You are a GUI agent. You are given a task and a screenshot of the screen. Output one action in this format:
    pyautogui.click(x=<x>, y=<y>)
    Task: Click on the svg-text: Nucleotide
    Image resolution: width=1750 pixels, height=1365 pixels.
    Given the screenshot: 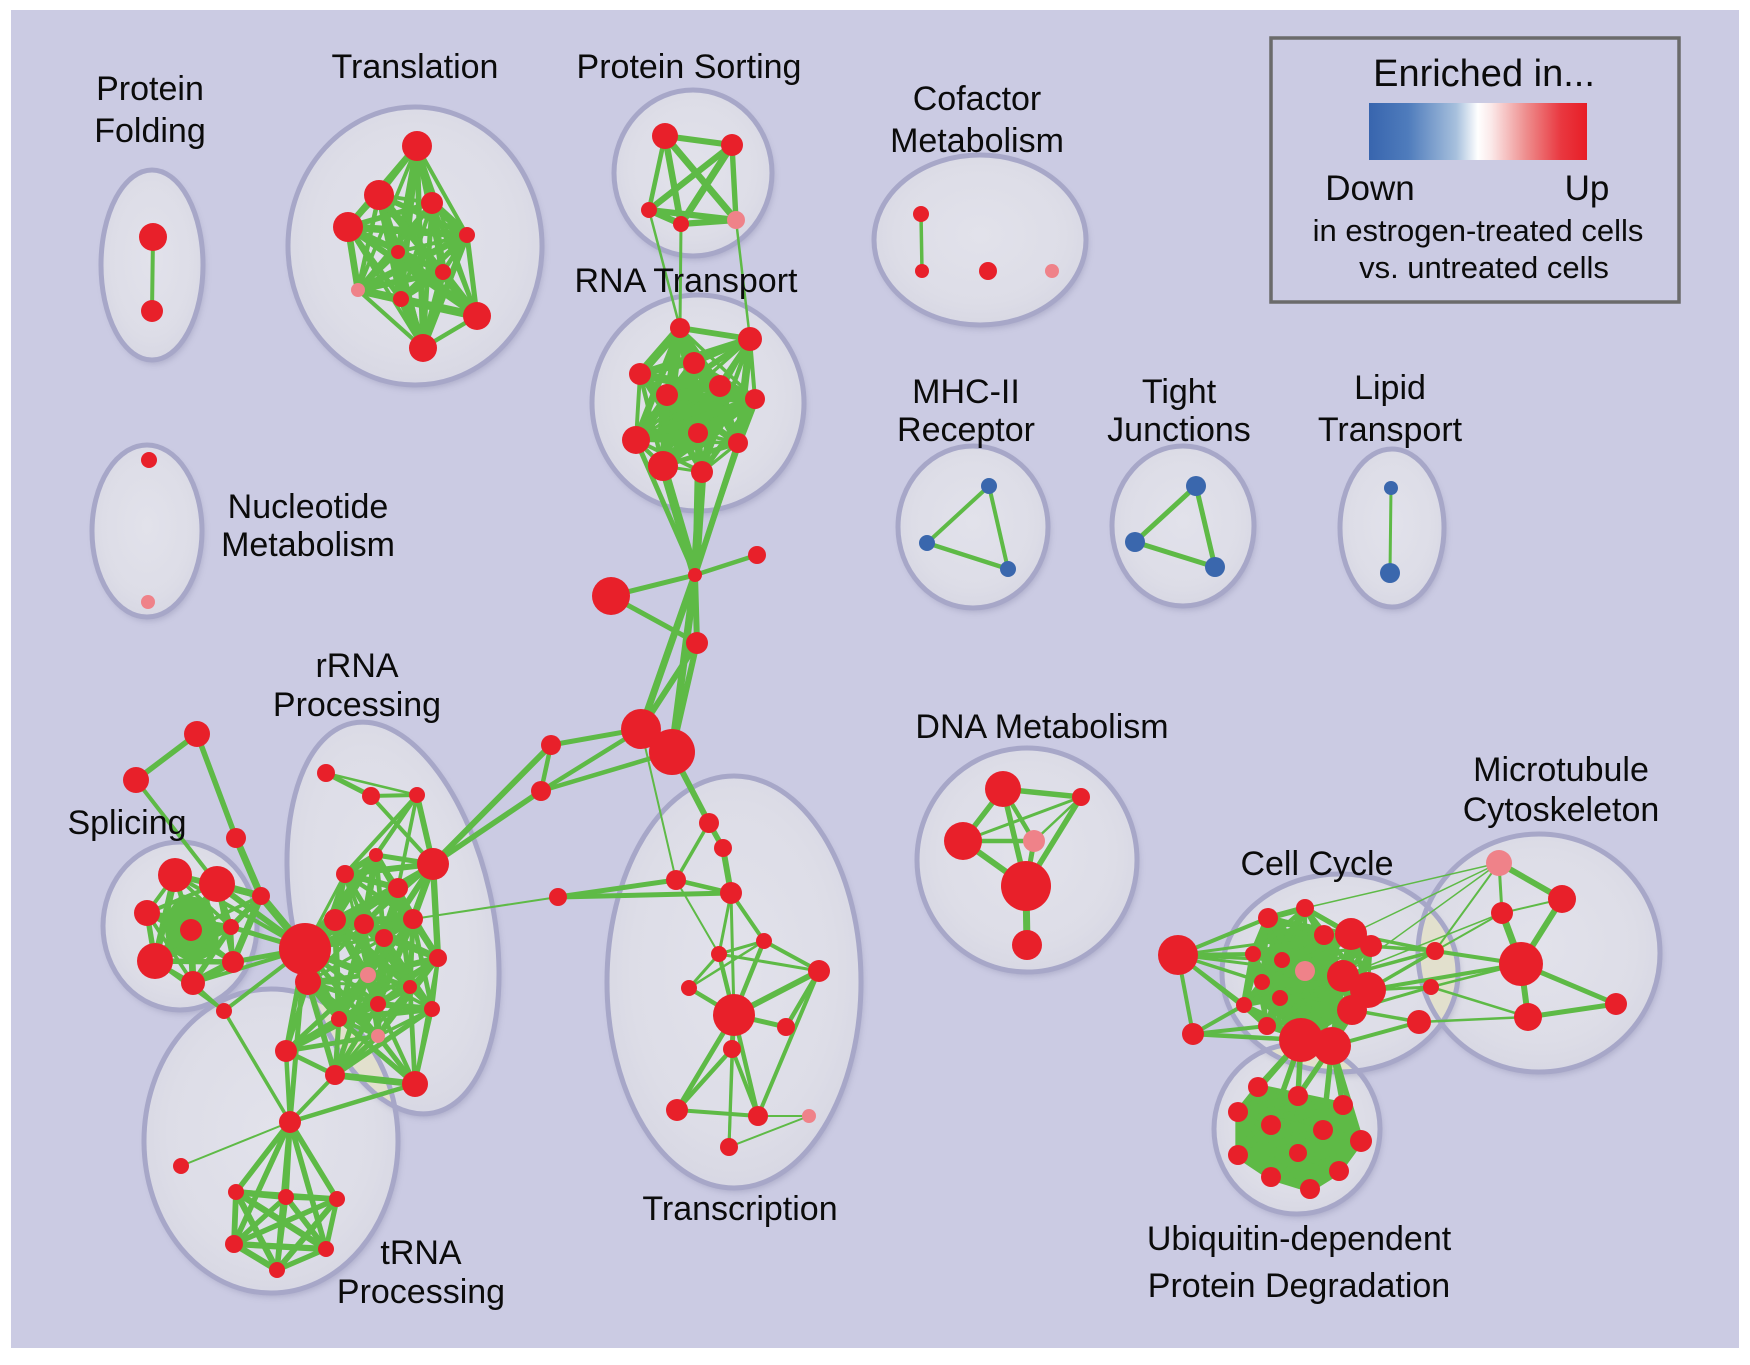 What is the action you would take?
    pyautogui.click(x=308, y=507)
    